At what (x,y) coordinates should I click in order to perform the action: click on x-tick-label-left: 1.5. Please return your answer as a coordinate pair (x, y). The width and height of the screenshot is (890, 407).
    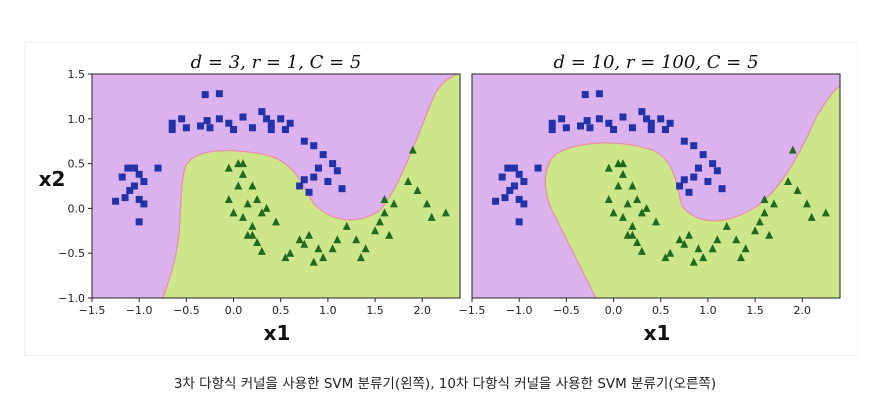
    Looking at the image, I should click on (375, 310).